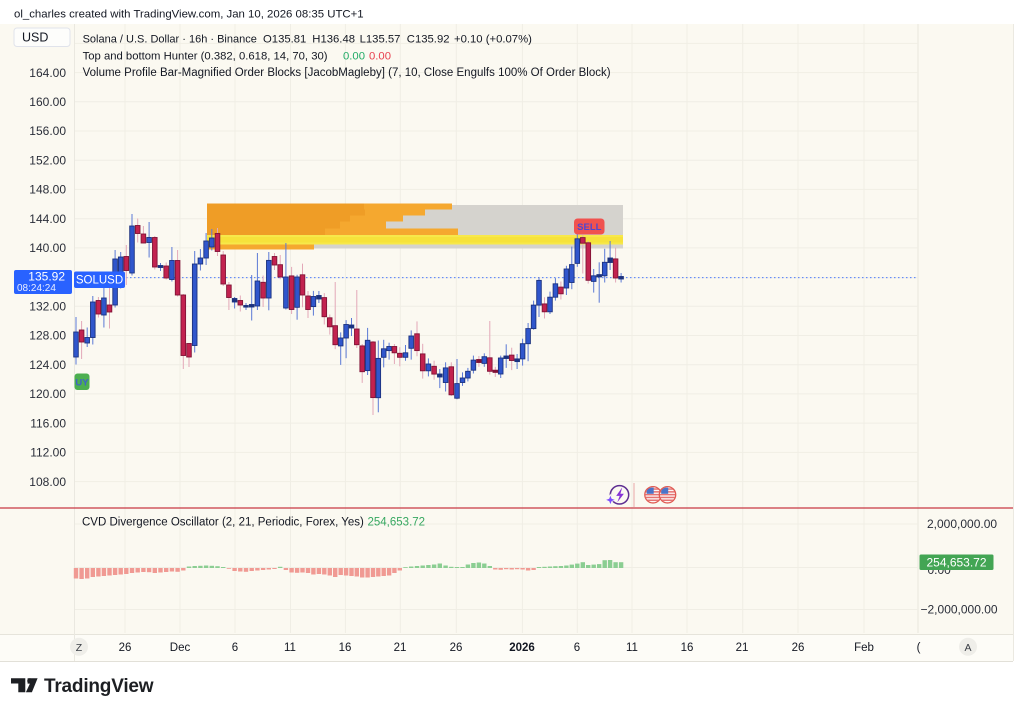 This screenshot has width=1024, height=718. What do you see at coordinates (36, 288) in the screenshot?
I see `svg-text: 08:24:24` at bounding box center [36, 288].